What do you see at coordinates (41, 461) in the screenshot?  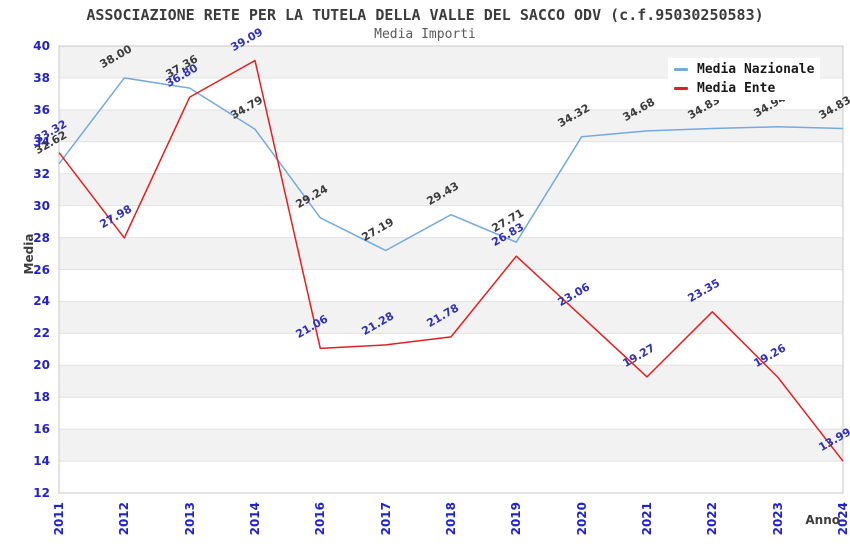 I see `y-axis-tick-label: 14` at bounding box center [41, 461].